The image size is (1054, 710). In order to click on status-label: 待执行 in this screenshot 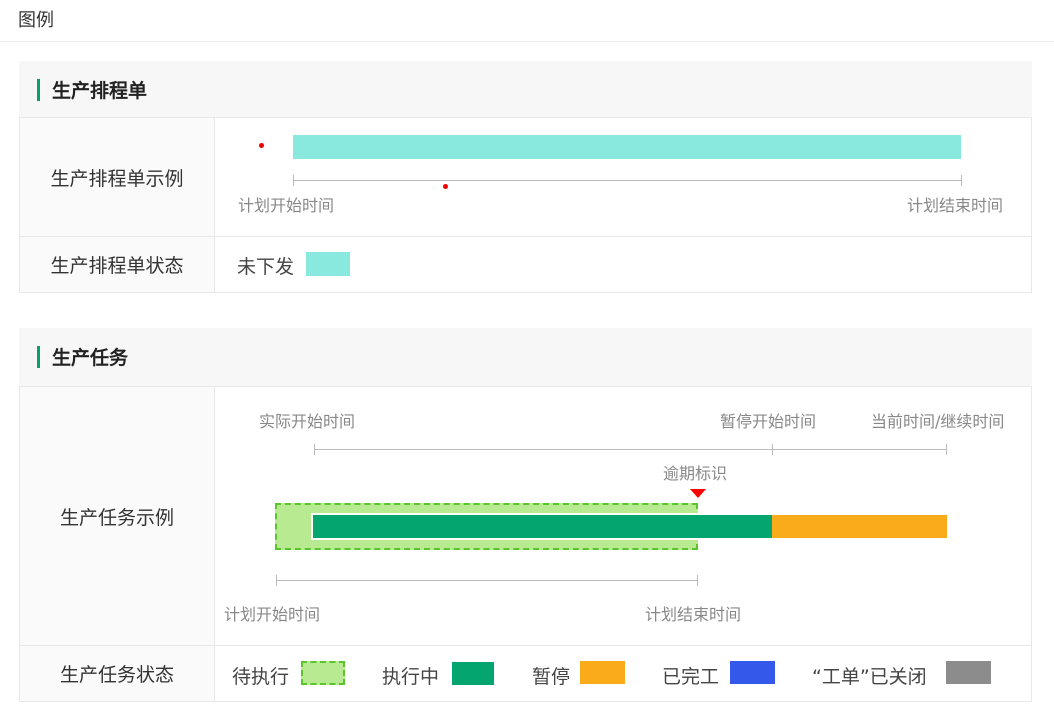, I will do `click(261, 677)`.